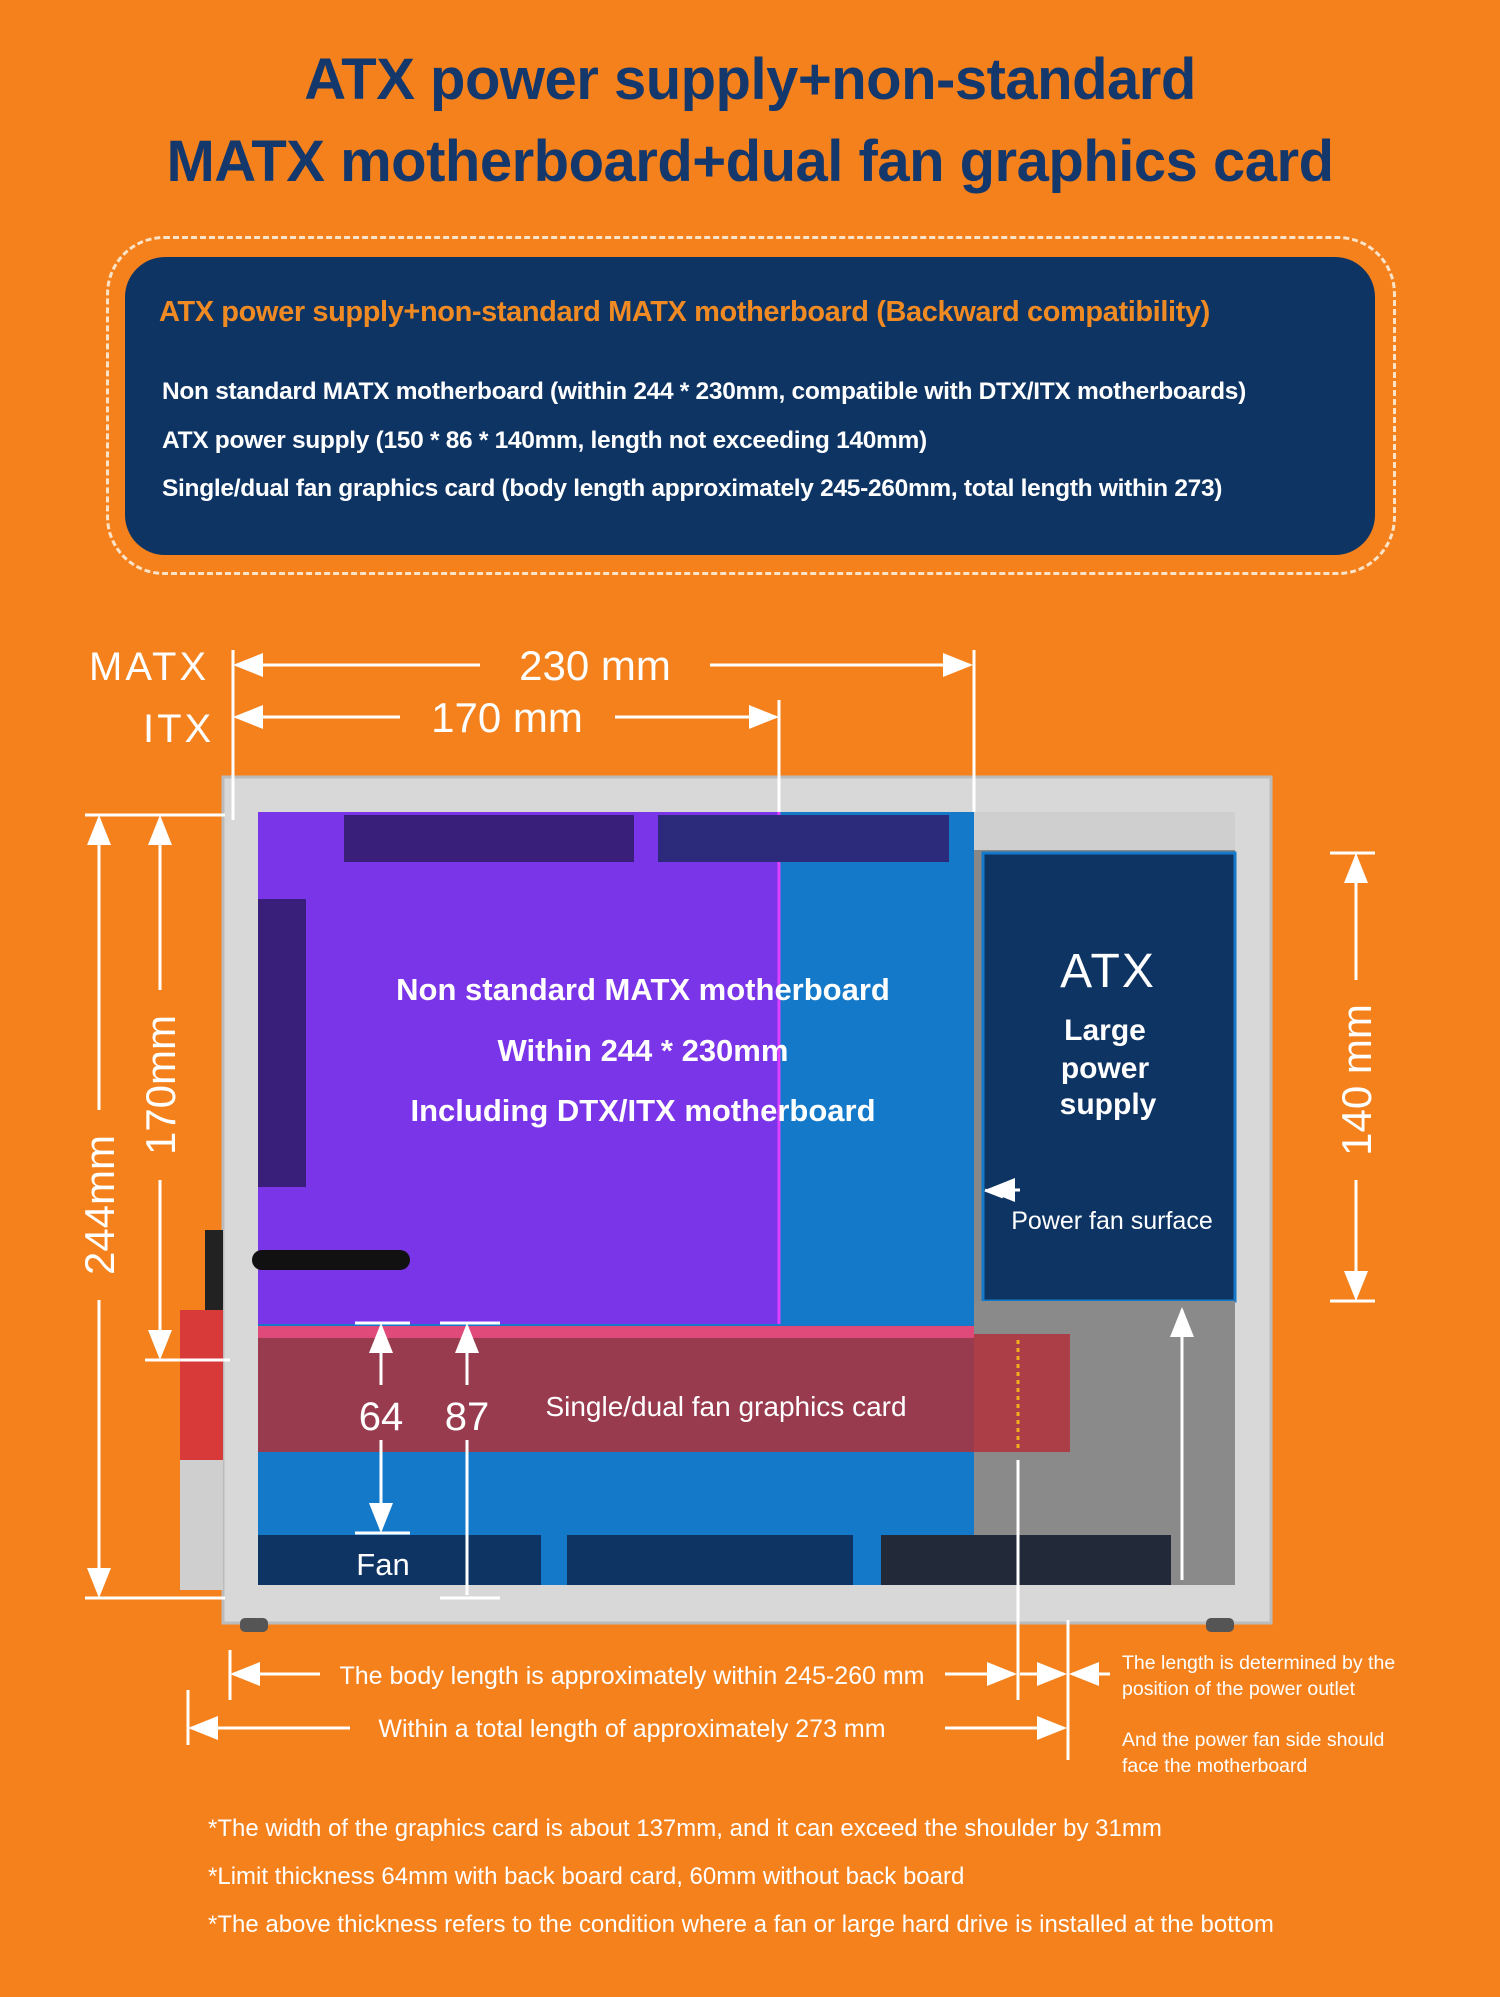  What do you see at coordinates (1108, 1104) in the screenshot?
I see `psu-label: supply` at bounding box center [1108, 1104].